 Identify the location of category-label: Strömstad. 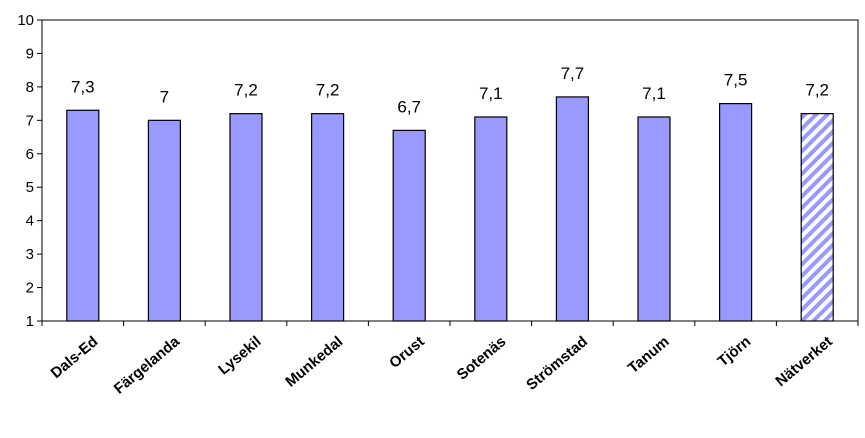
(557, 363).